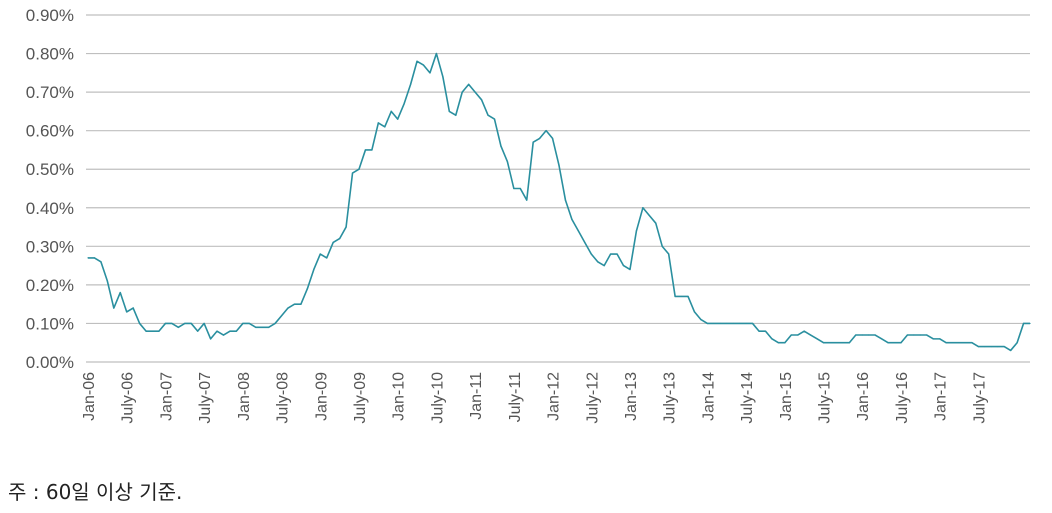 The height and width of the screenshot is (513, 1052). I want to click on y-tick-label: 0.50%, so click(50, 169).